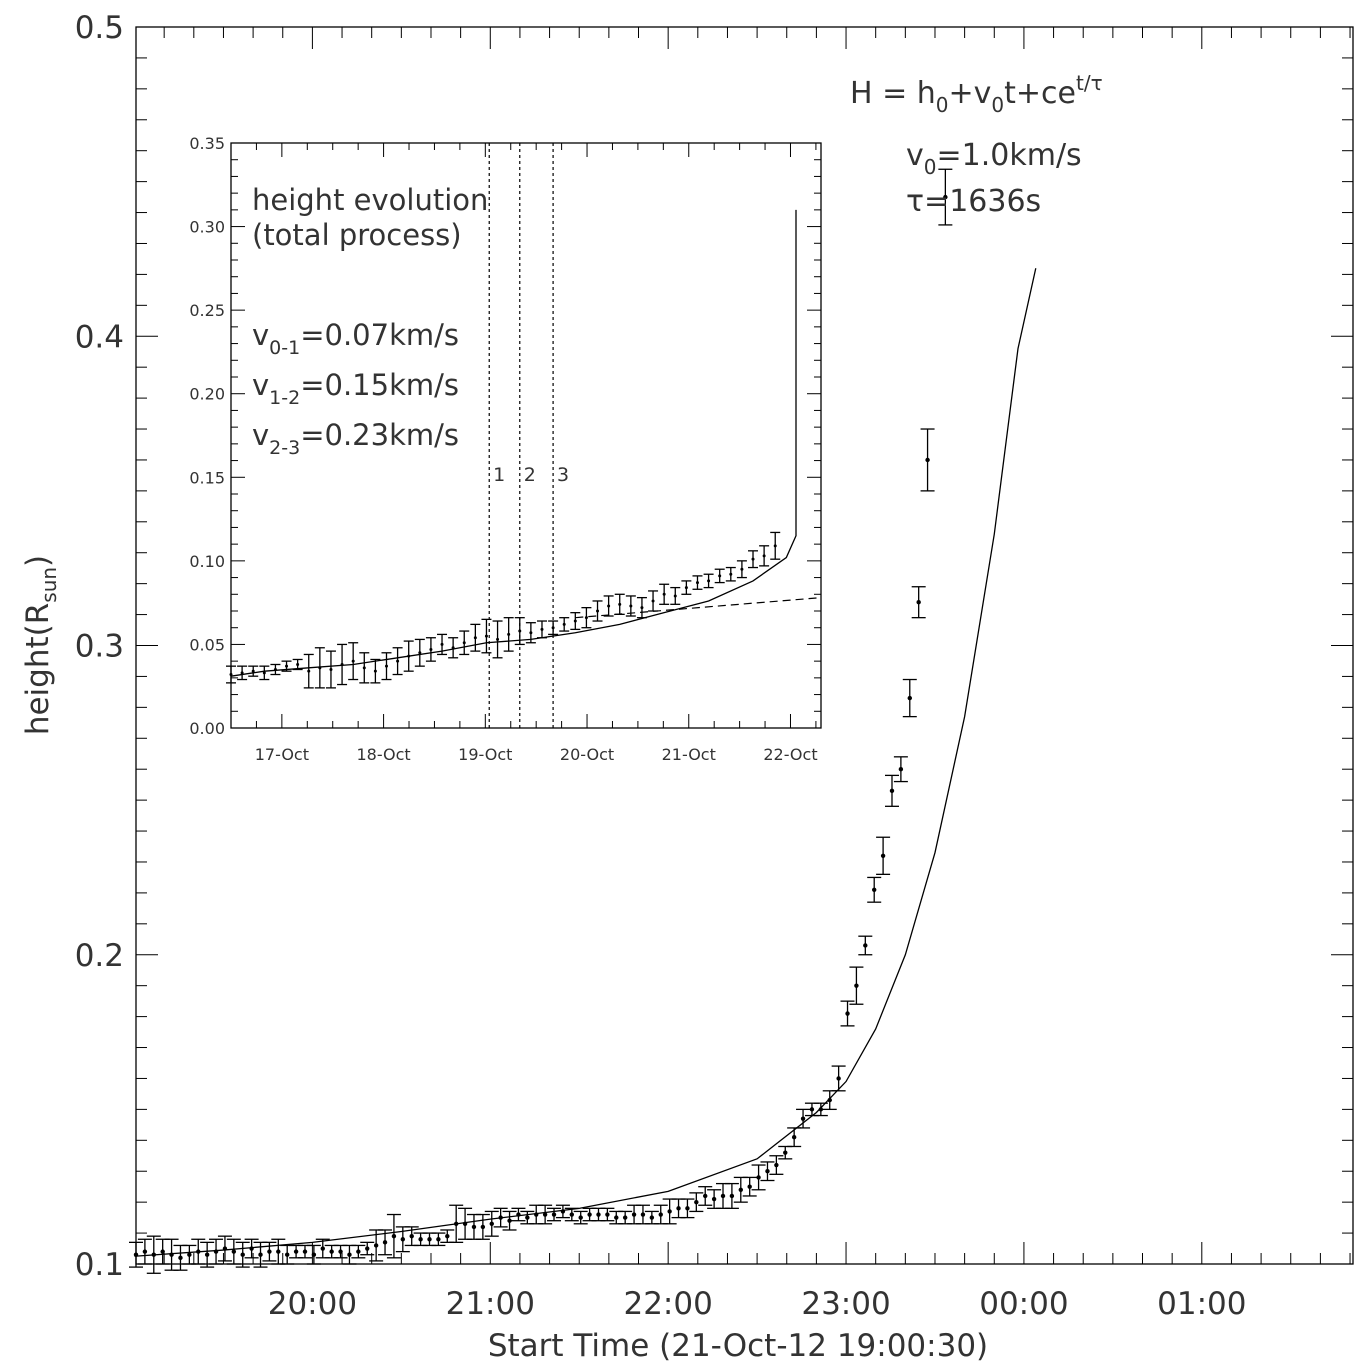 The height and width of the screenshot is (1372, 1366). What do you see at coordinates (207, 310) in the screenshot?
I see `inset-y-tick-label: 0.25` at bounding box center [207, 310].